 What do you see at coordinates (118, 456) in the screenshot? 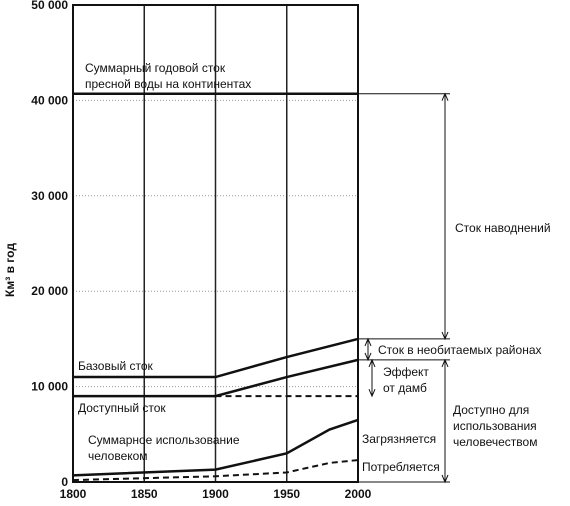
I see `annotation: человеком` at bounding box center [118, 456].